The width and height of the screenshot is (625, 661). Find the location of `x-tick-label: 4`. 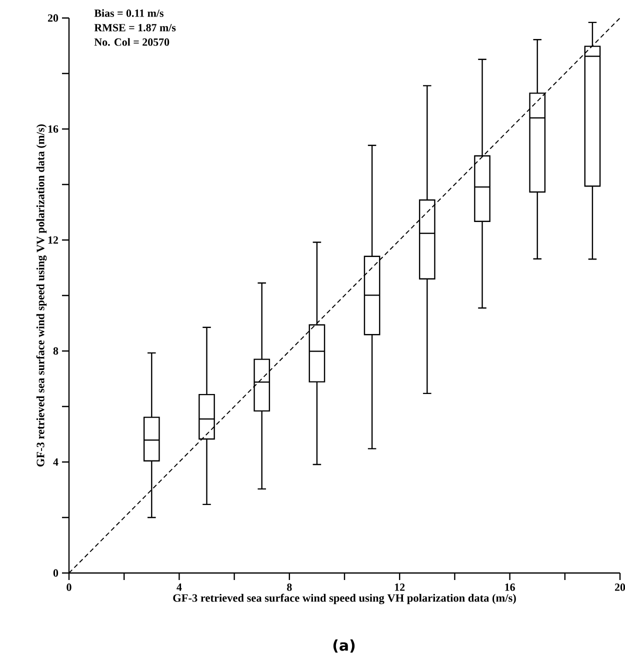

x-tick-label: 4 is located at coordinates (179, 587).